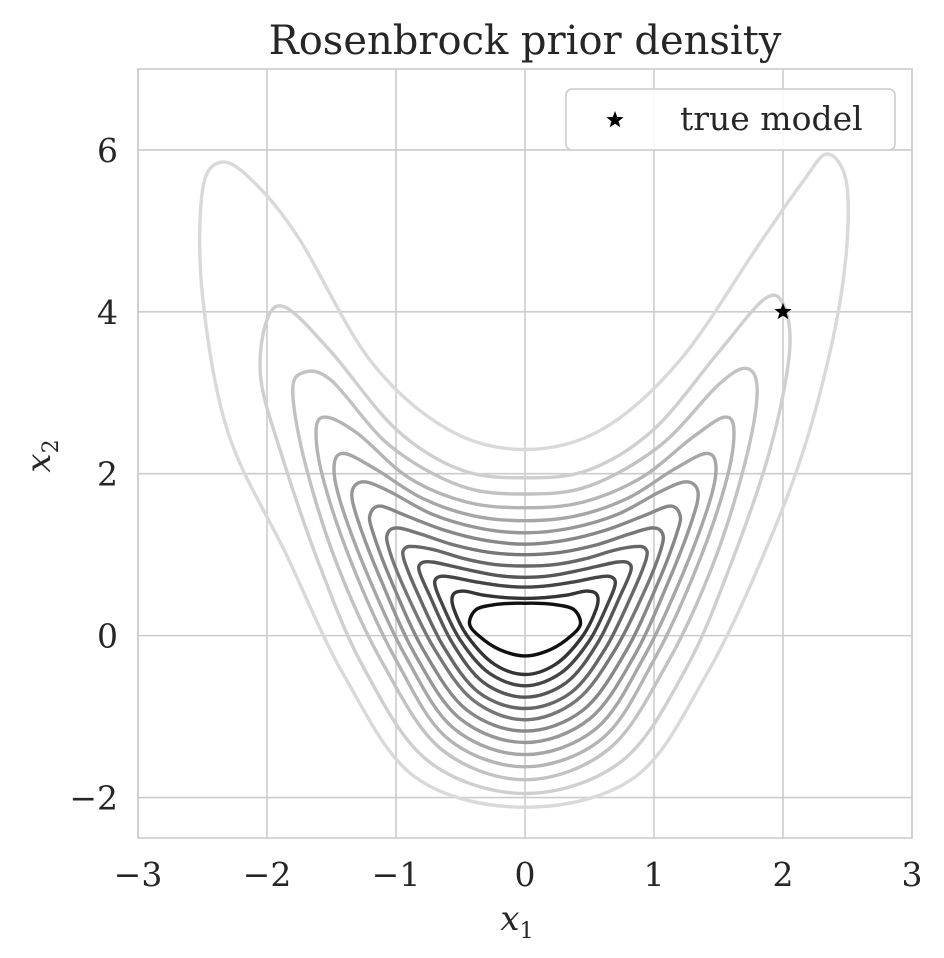 The image size is (944, 958). What do you see at coordinates (771, 118) in the screenshot?
I see `legend-label-true-model: true model` at bounding box center [771, 118].